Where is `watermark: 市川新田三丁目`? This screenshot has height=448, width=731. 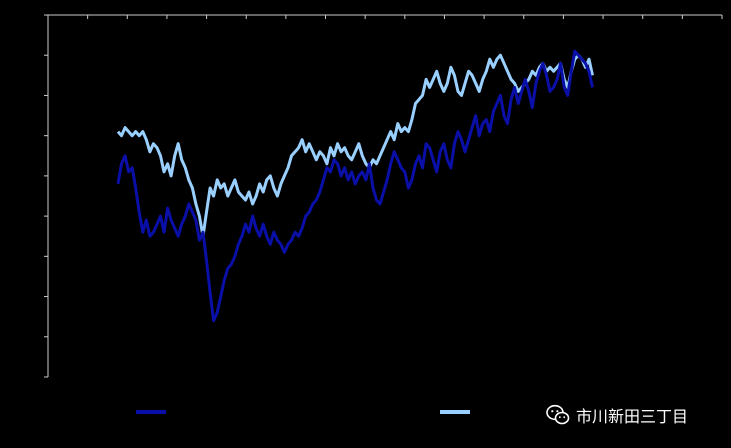
watermark: 市川新田三丁目 is located at coordinates (617, 415).